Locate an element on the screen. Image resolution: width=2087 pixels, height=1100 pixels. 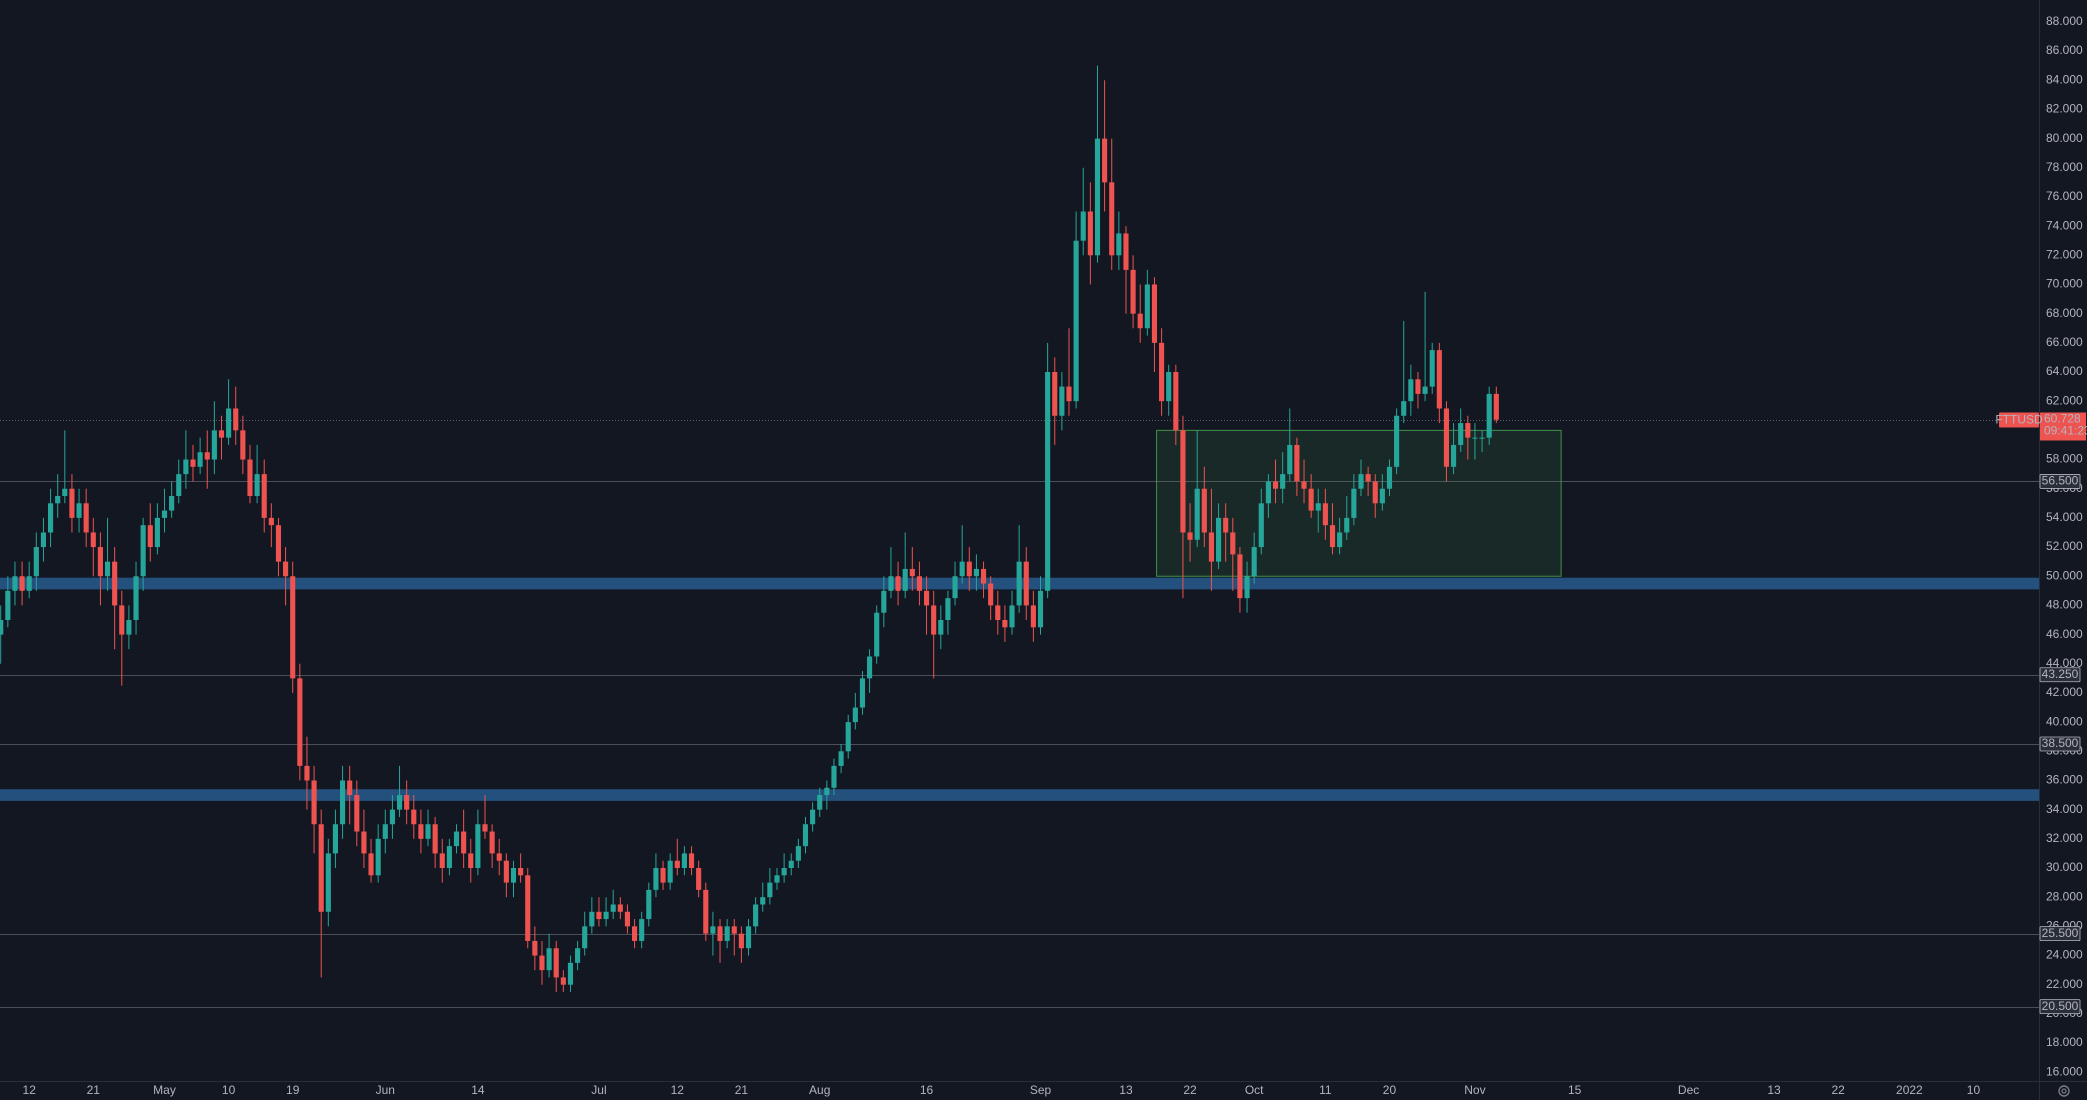
range-box is located at coordinates (1359, 503).